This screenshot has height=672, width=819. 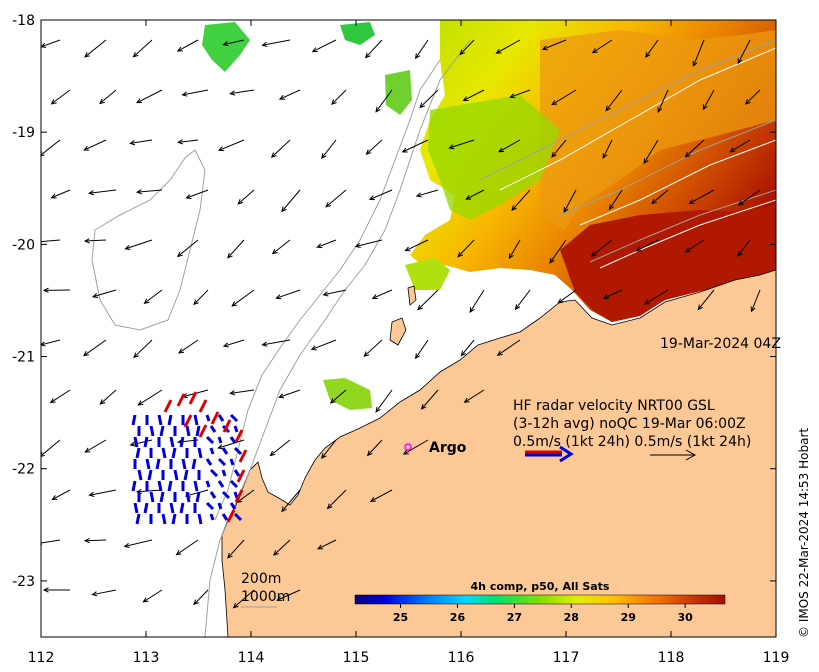 What do you see at coordinates (549, 454) in the screenshot?
I see `ref-arrow-radar` at bounding box center [549, 454].